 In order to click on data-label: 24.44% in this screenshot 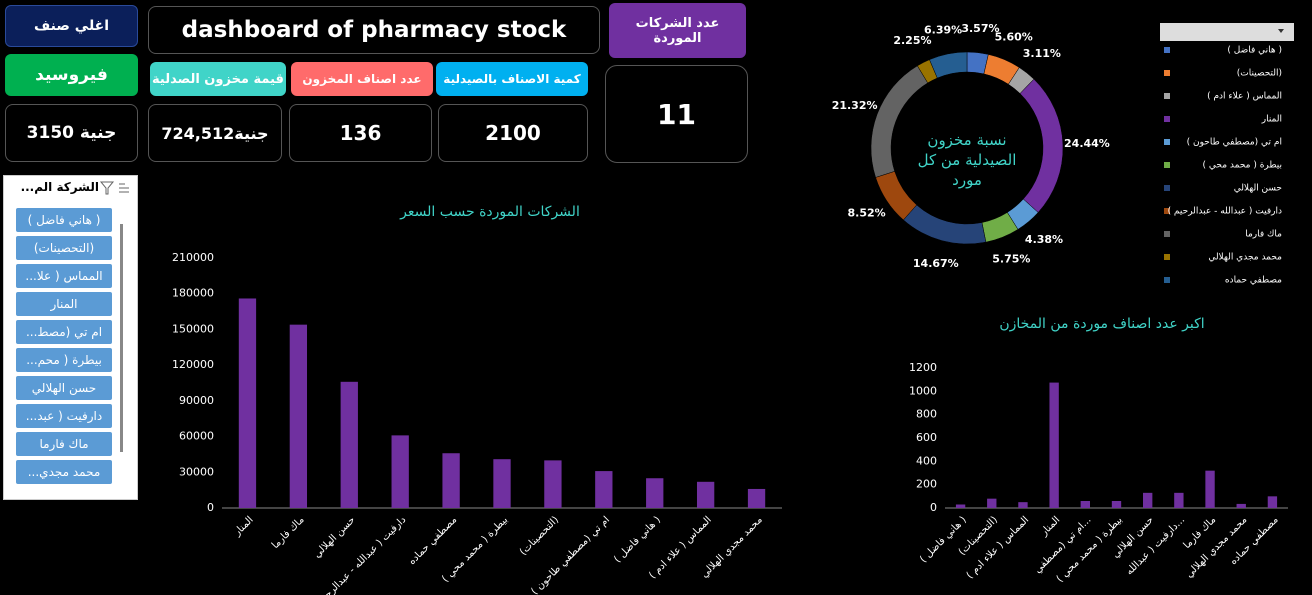, I will do `click(1087, 143)`.